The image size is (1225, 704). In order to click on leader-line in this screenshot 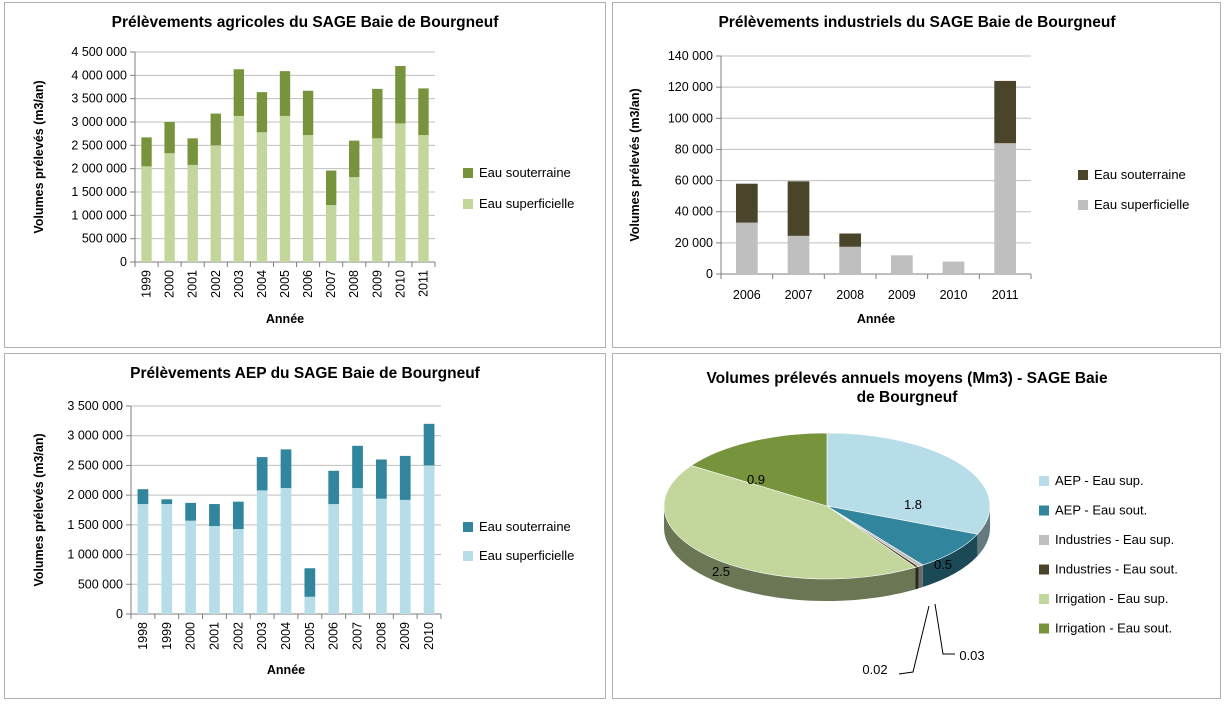, I will do `click(914, 640)`.